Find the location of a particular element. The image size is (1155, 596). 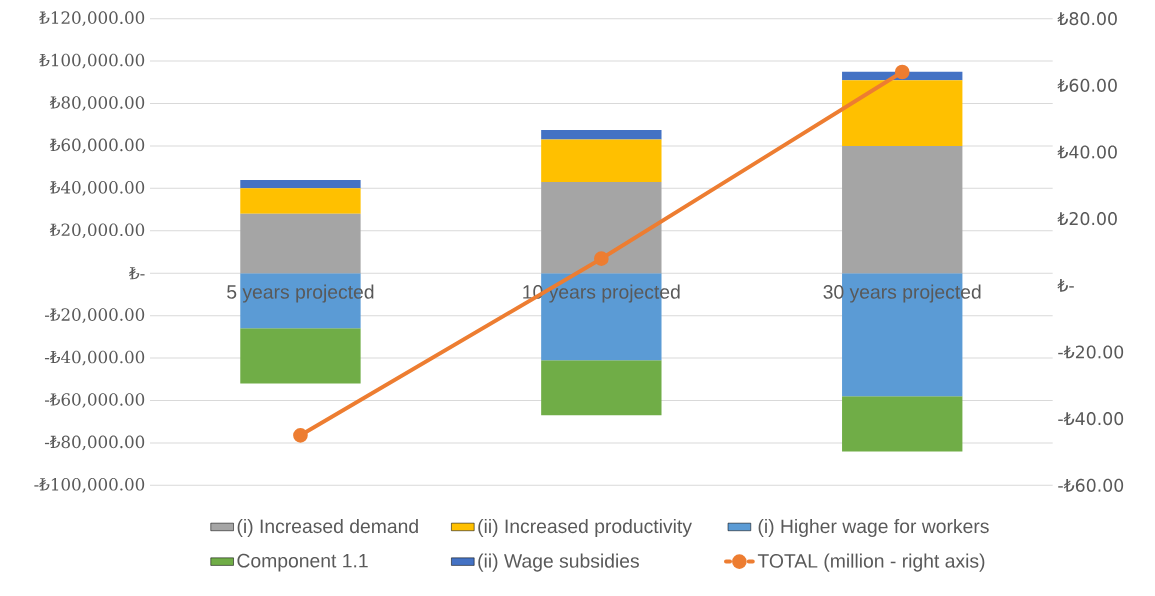

y-tick-label: -₺60,000.00 is located at coordinates (94, 400).